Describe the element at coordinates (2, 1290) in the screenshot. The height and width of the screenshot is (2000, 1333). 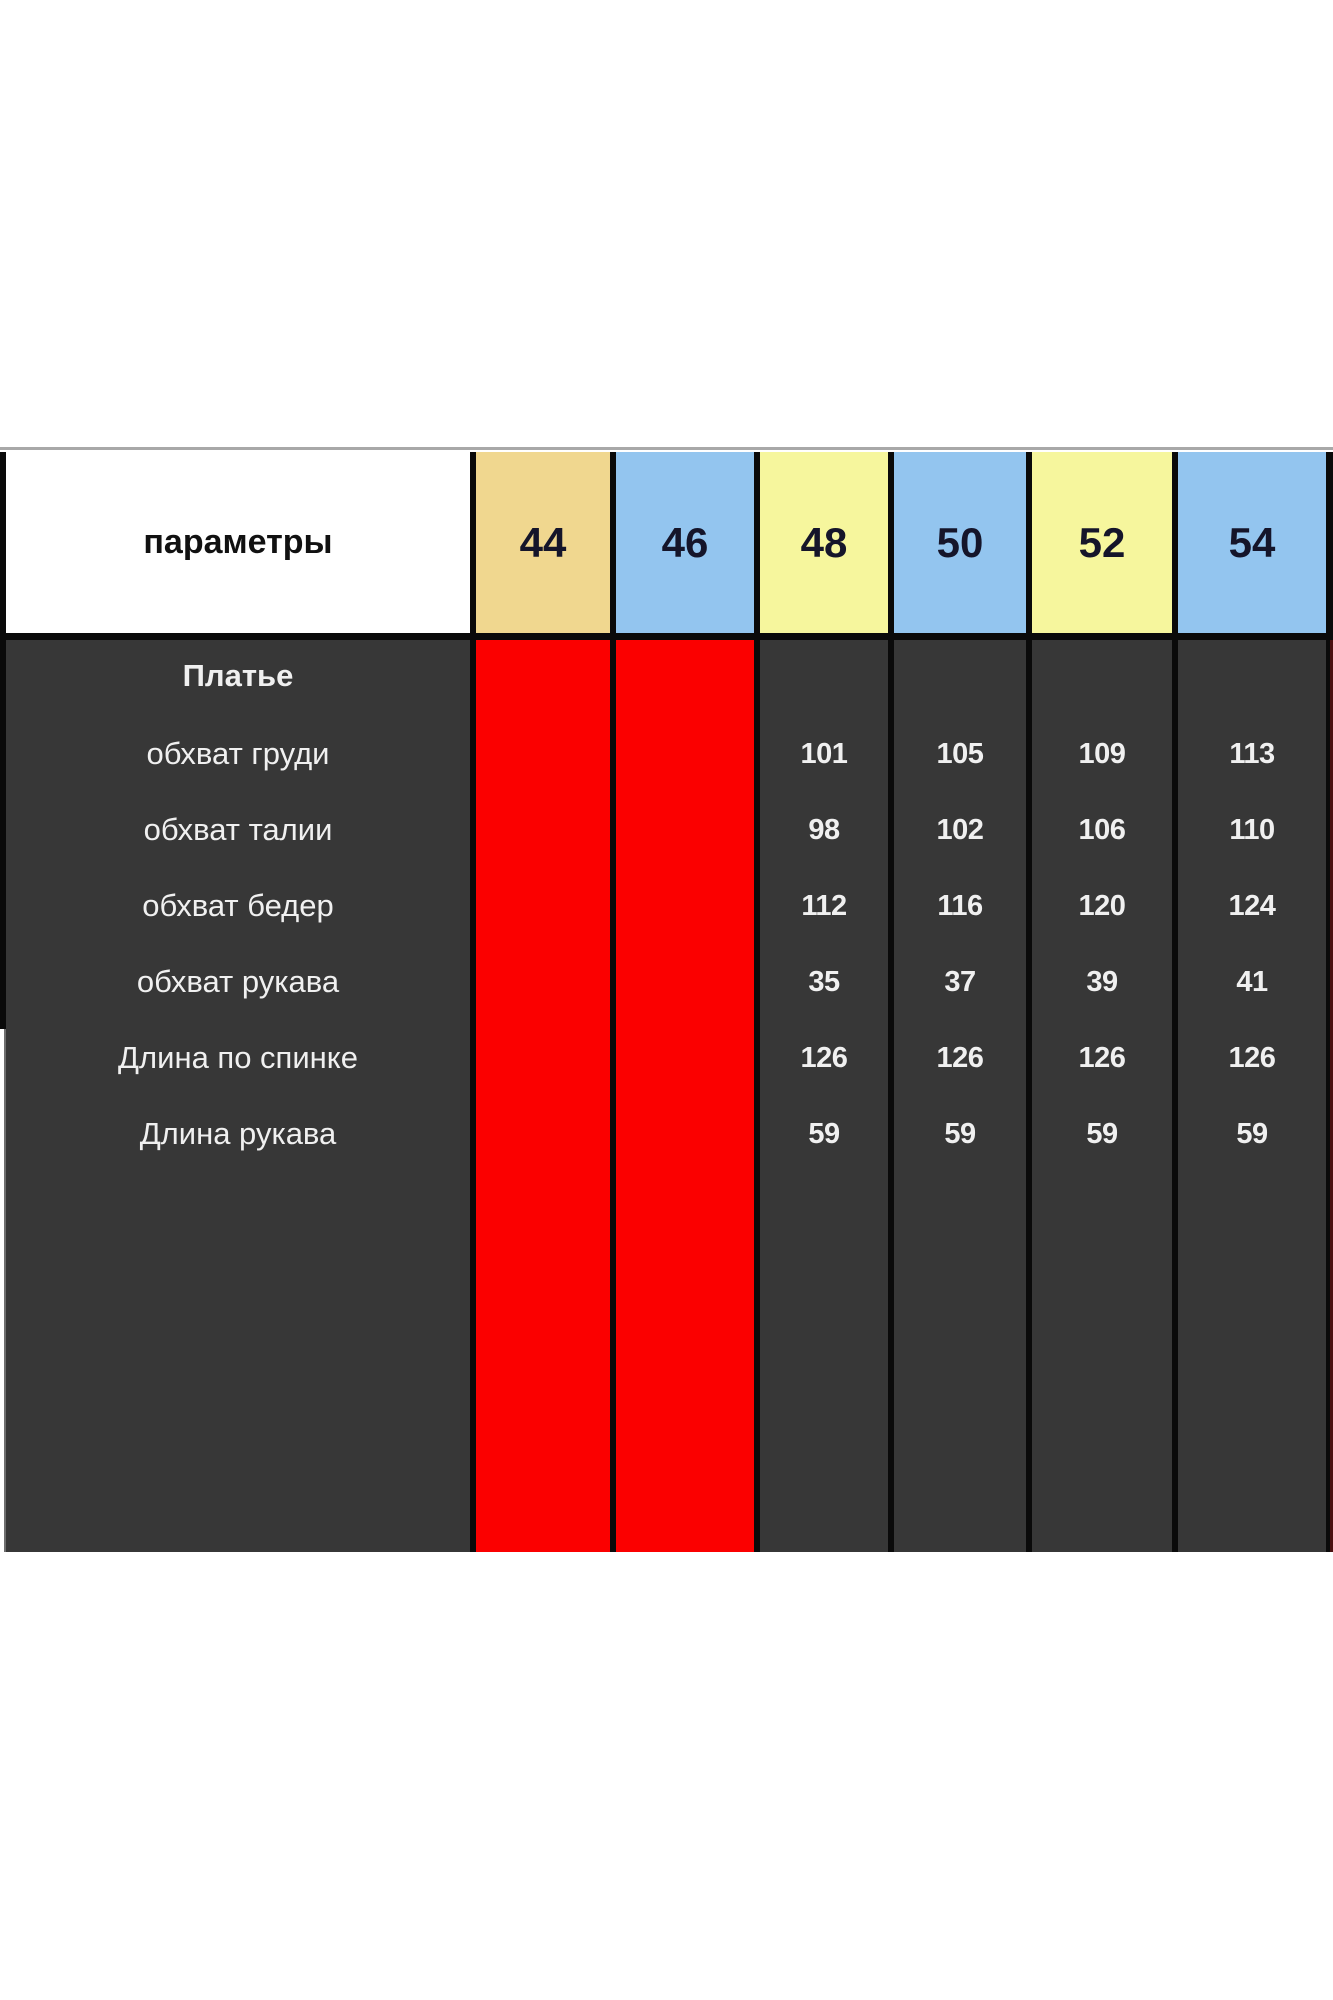
I see `left-edge-notch` at that location.